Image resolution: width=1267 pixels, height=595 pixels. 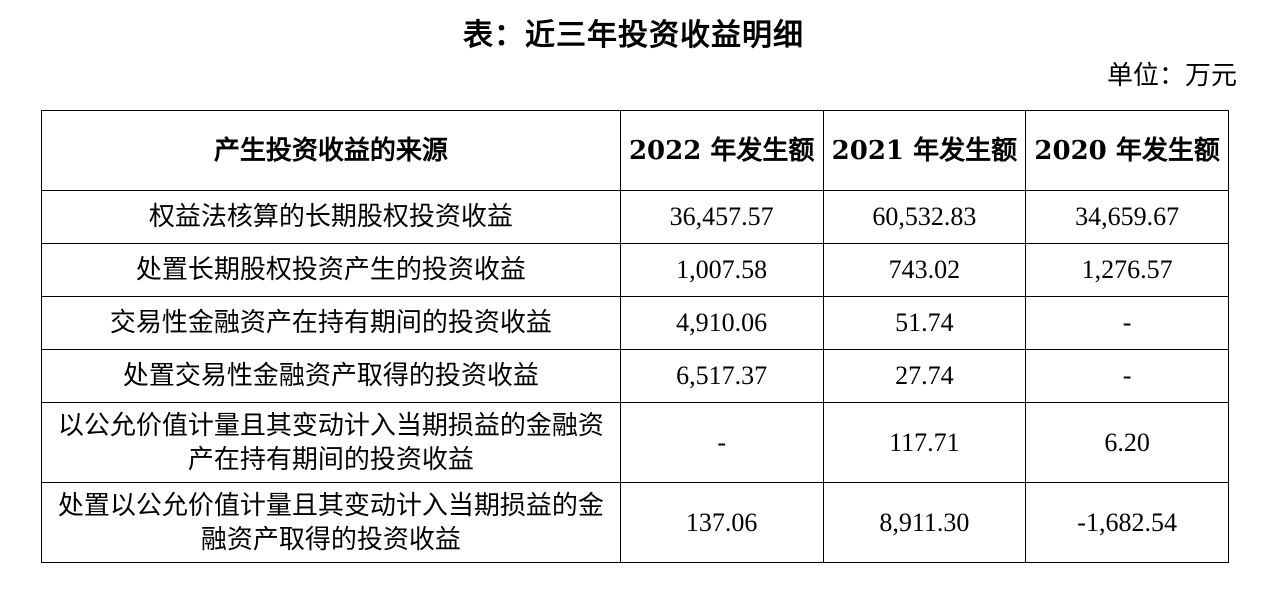 What do you see at coordinates (721, 150) in the screenshot?
I see `header-2022: 2022 年发生额` at bounding box center [721, 150].